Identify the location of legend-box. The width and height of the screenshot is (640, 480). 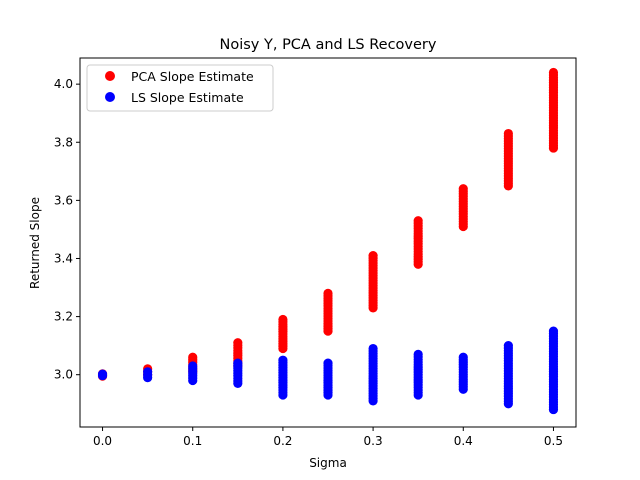
(180, 88).